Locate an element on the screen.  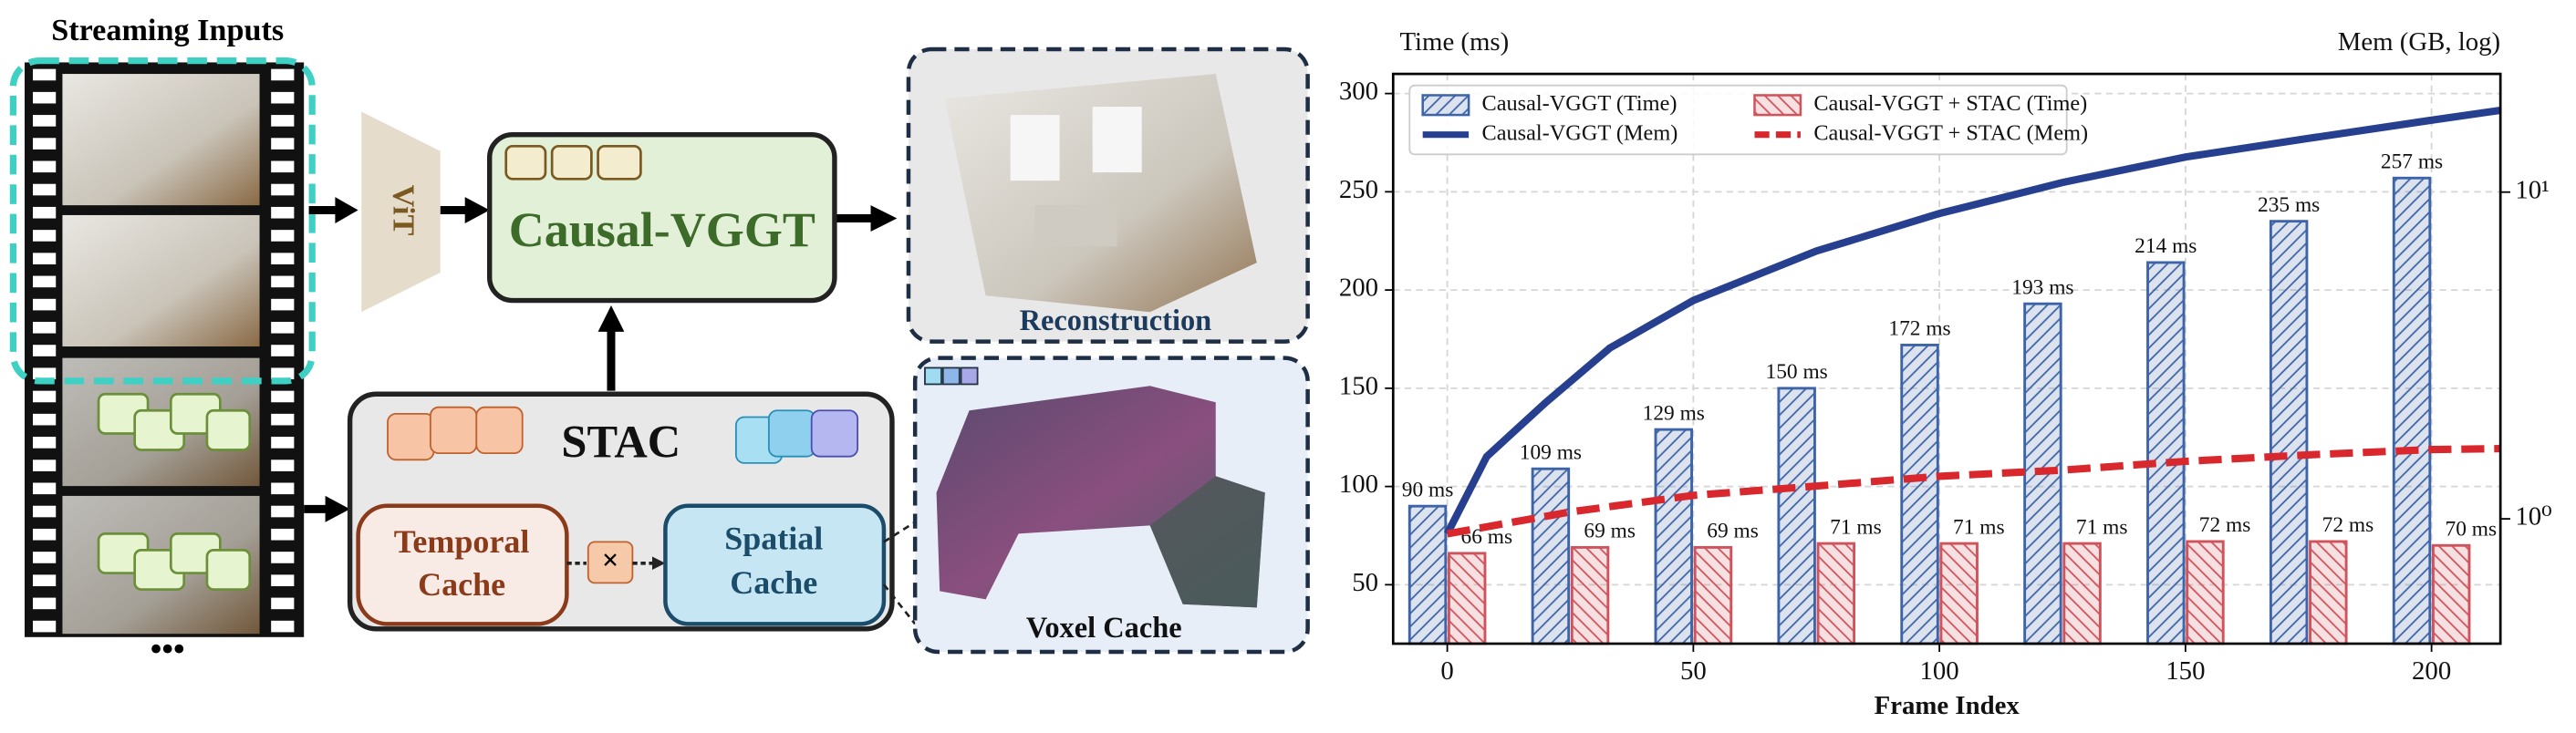
x-tick-label: 100 is located at coordinates (1939, 671).